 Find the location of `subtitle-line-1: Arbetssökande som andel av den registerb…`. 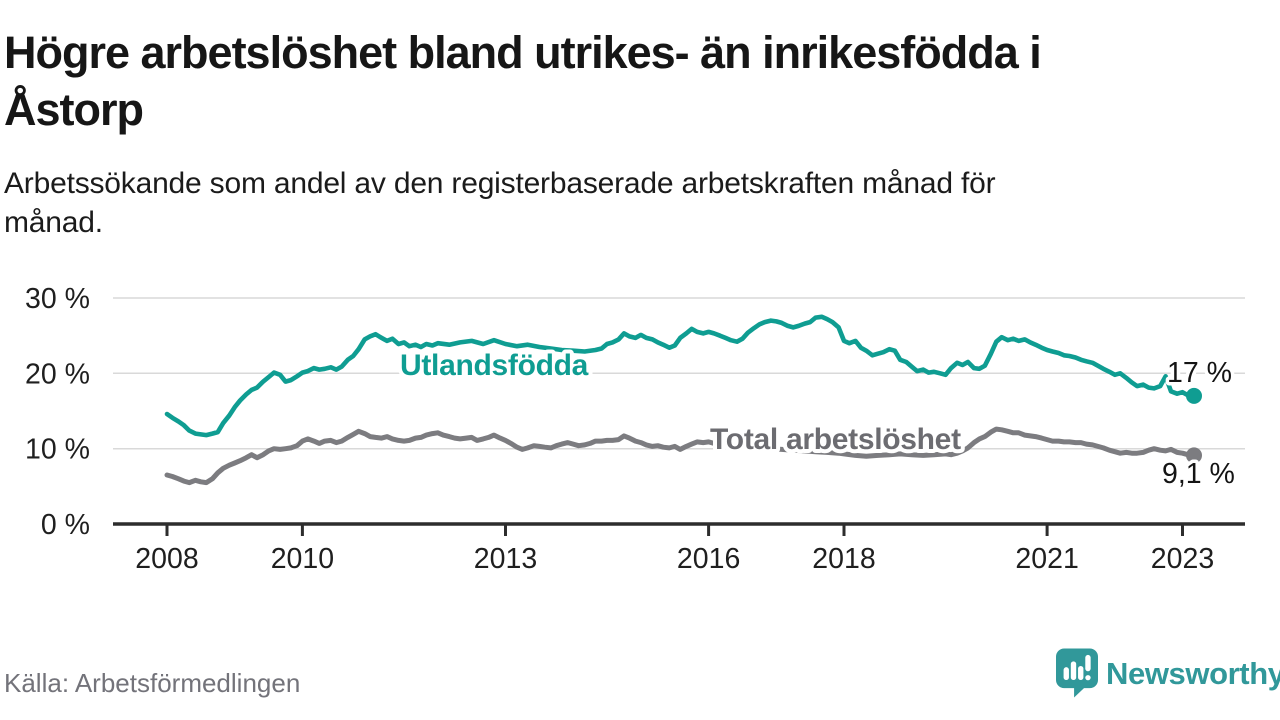

subtitle-line-1: Arbetssökande som andel av den registerb… is located at coordinates (500, 183).